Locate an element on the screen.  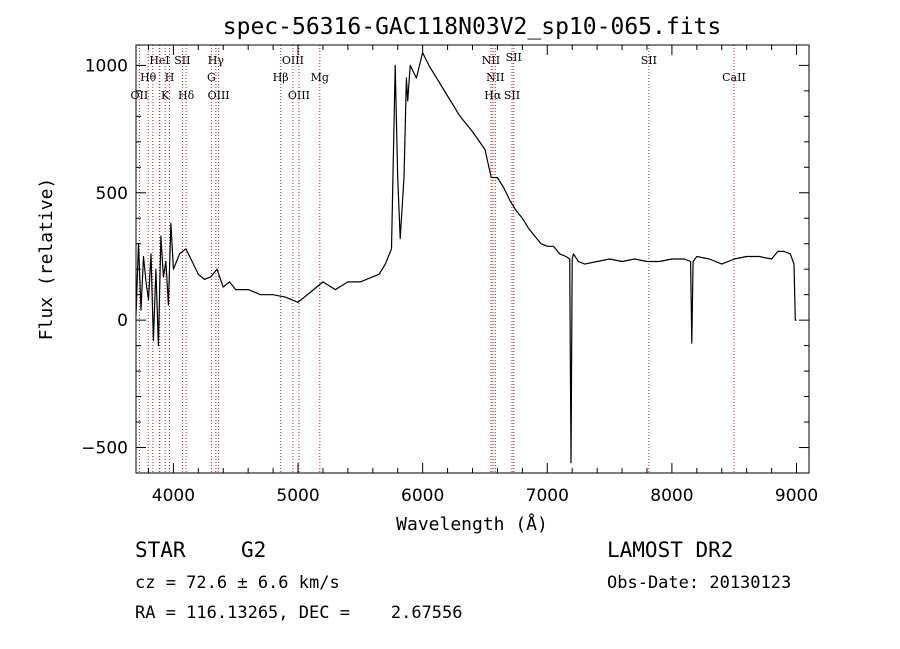
line-label: K is located at coordinates (165, 95).